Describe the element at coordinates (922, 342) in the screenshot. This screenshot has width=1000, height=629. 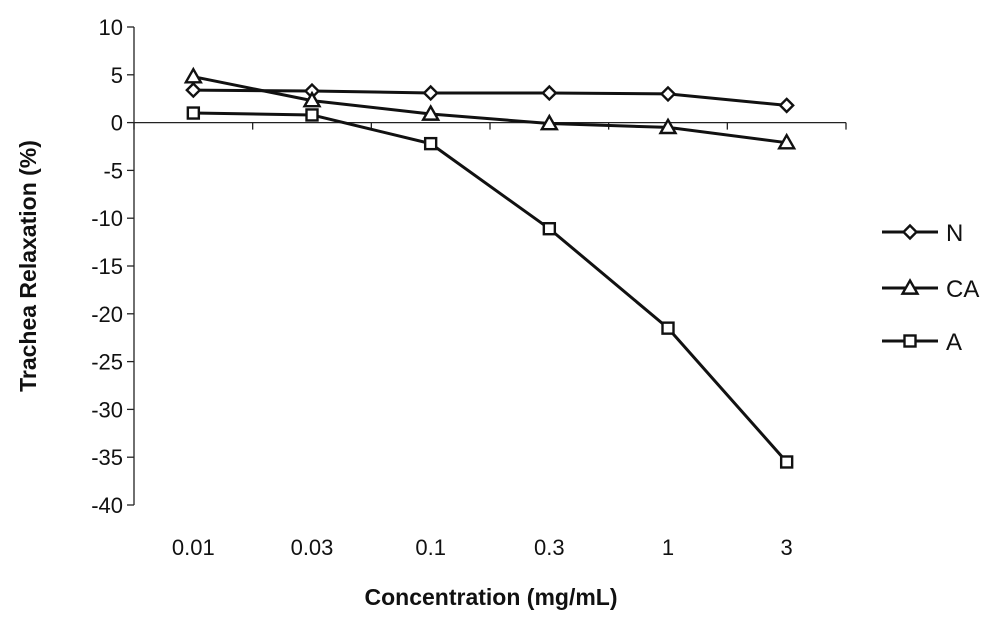
I see `legend-entry-a: A` at that location.